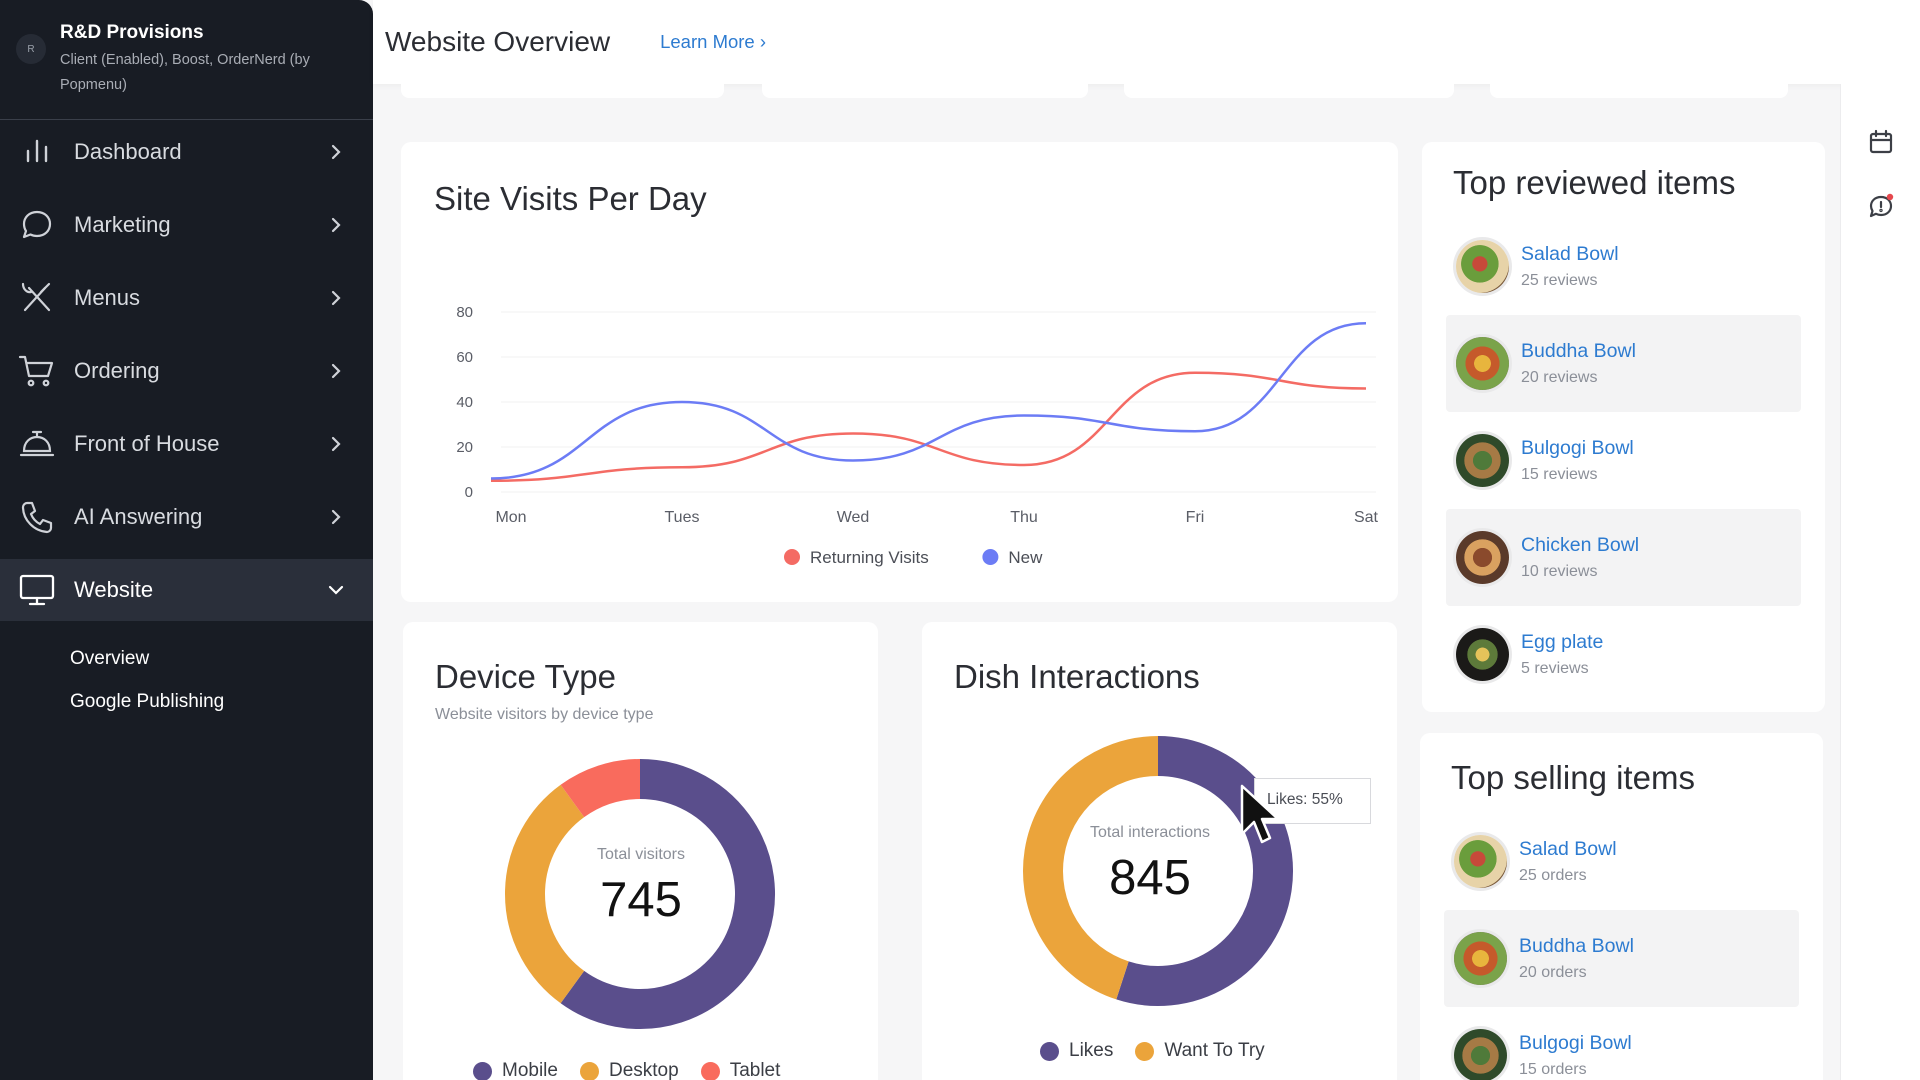  I want to click on org-logo: R, so click(31, 49).